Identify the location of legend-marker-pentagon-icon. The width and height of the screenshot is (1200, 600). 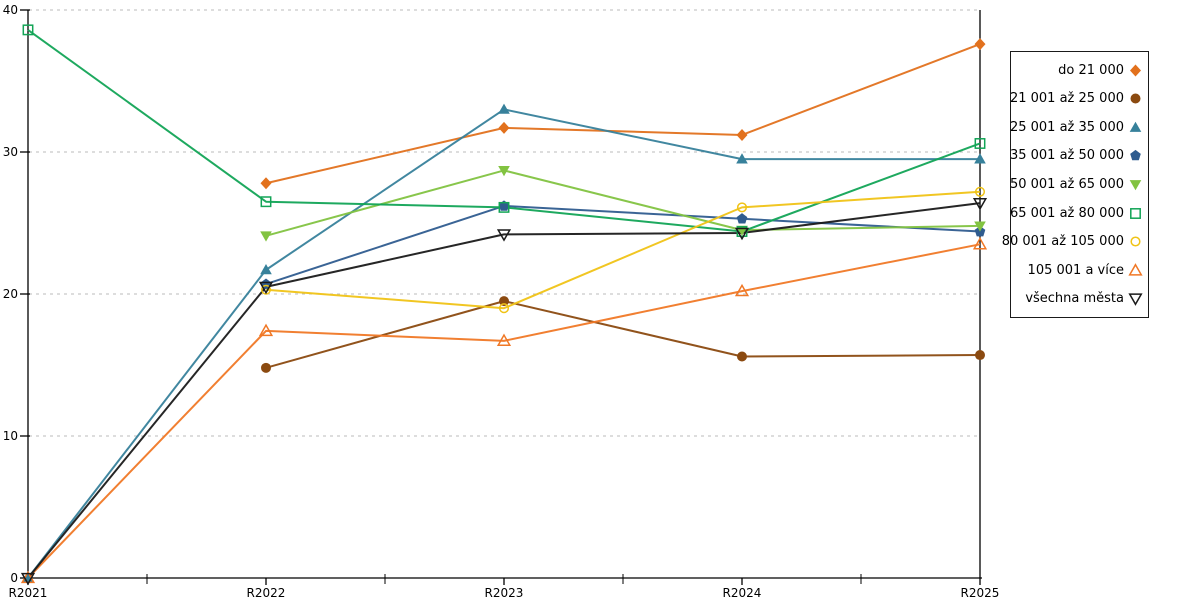
(1135, 155).